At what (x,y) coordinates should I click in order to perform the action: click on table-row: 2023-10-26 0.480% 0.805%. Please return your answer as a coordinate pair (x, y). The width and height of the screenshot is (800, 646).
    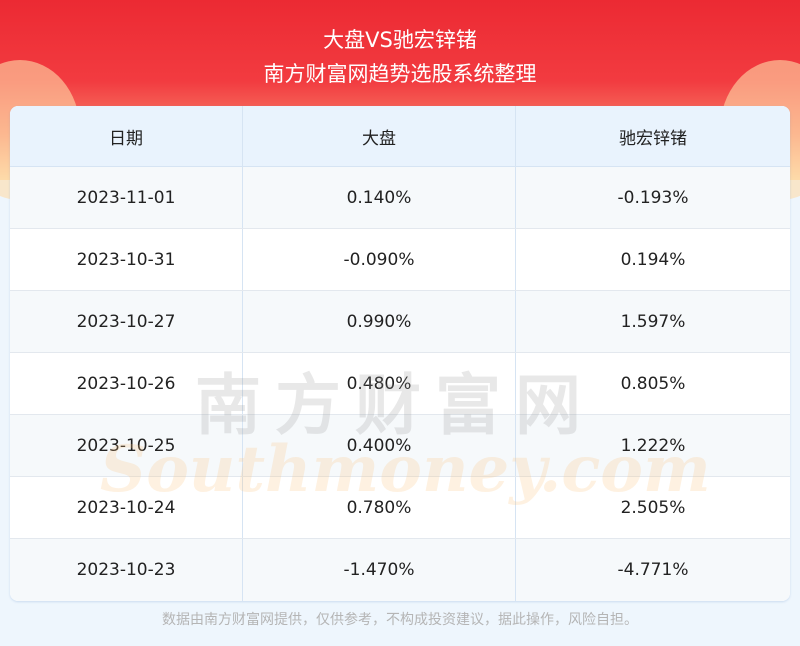
    Looking at the image, I should click on (400, 384).